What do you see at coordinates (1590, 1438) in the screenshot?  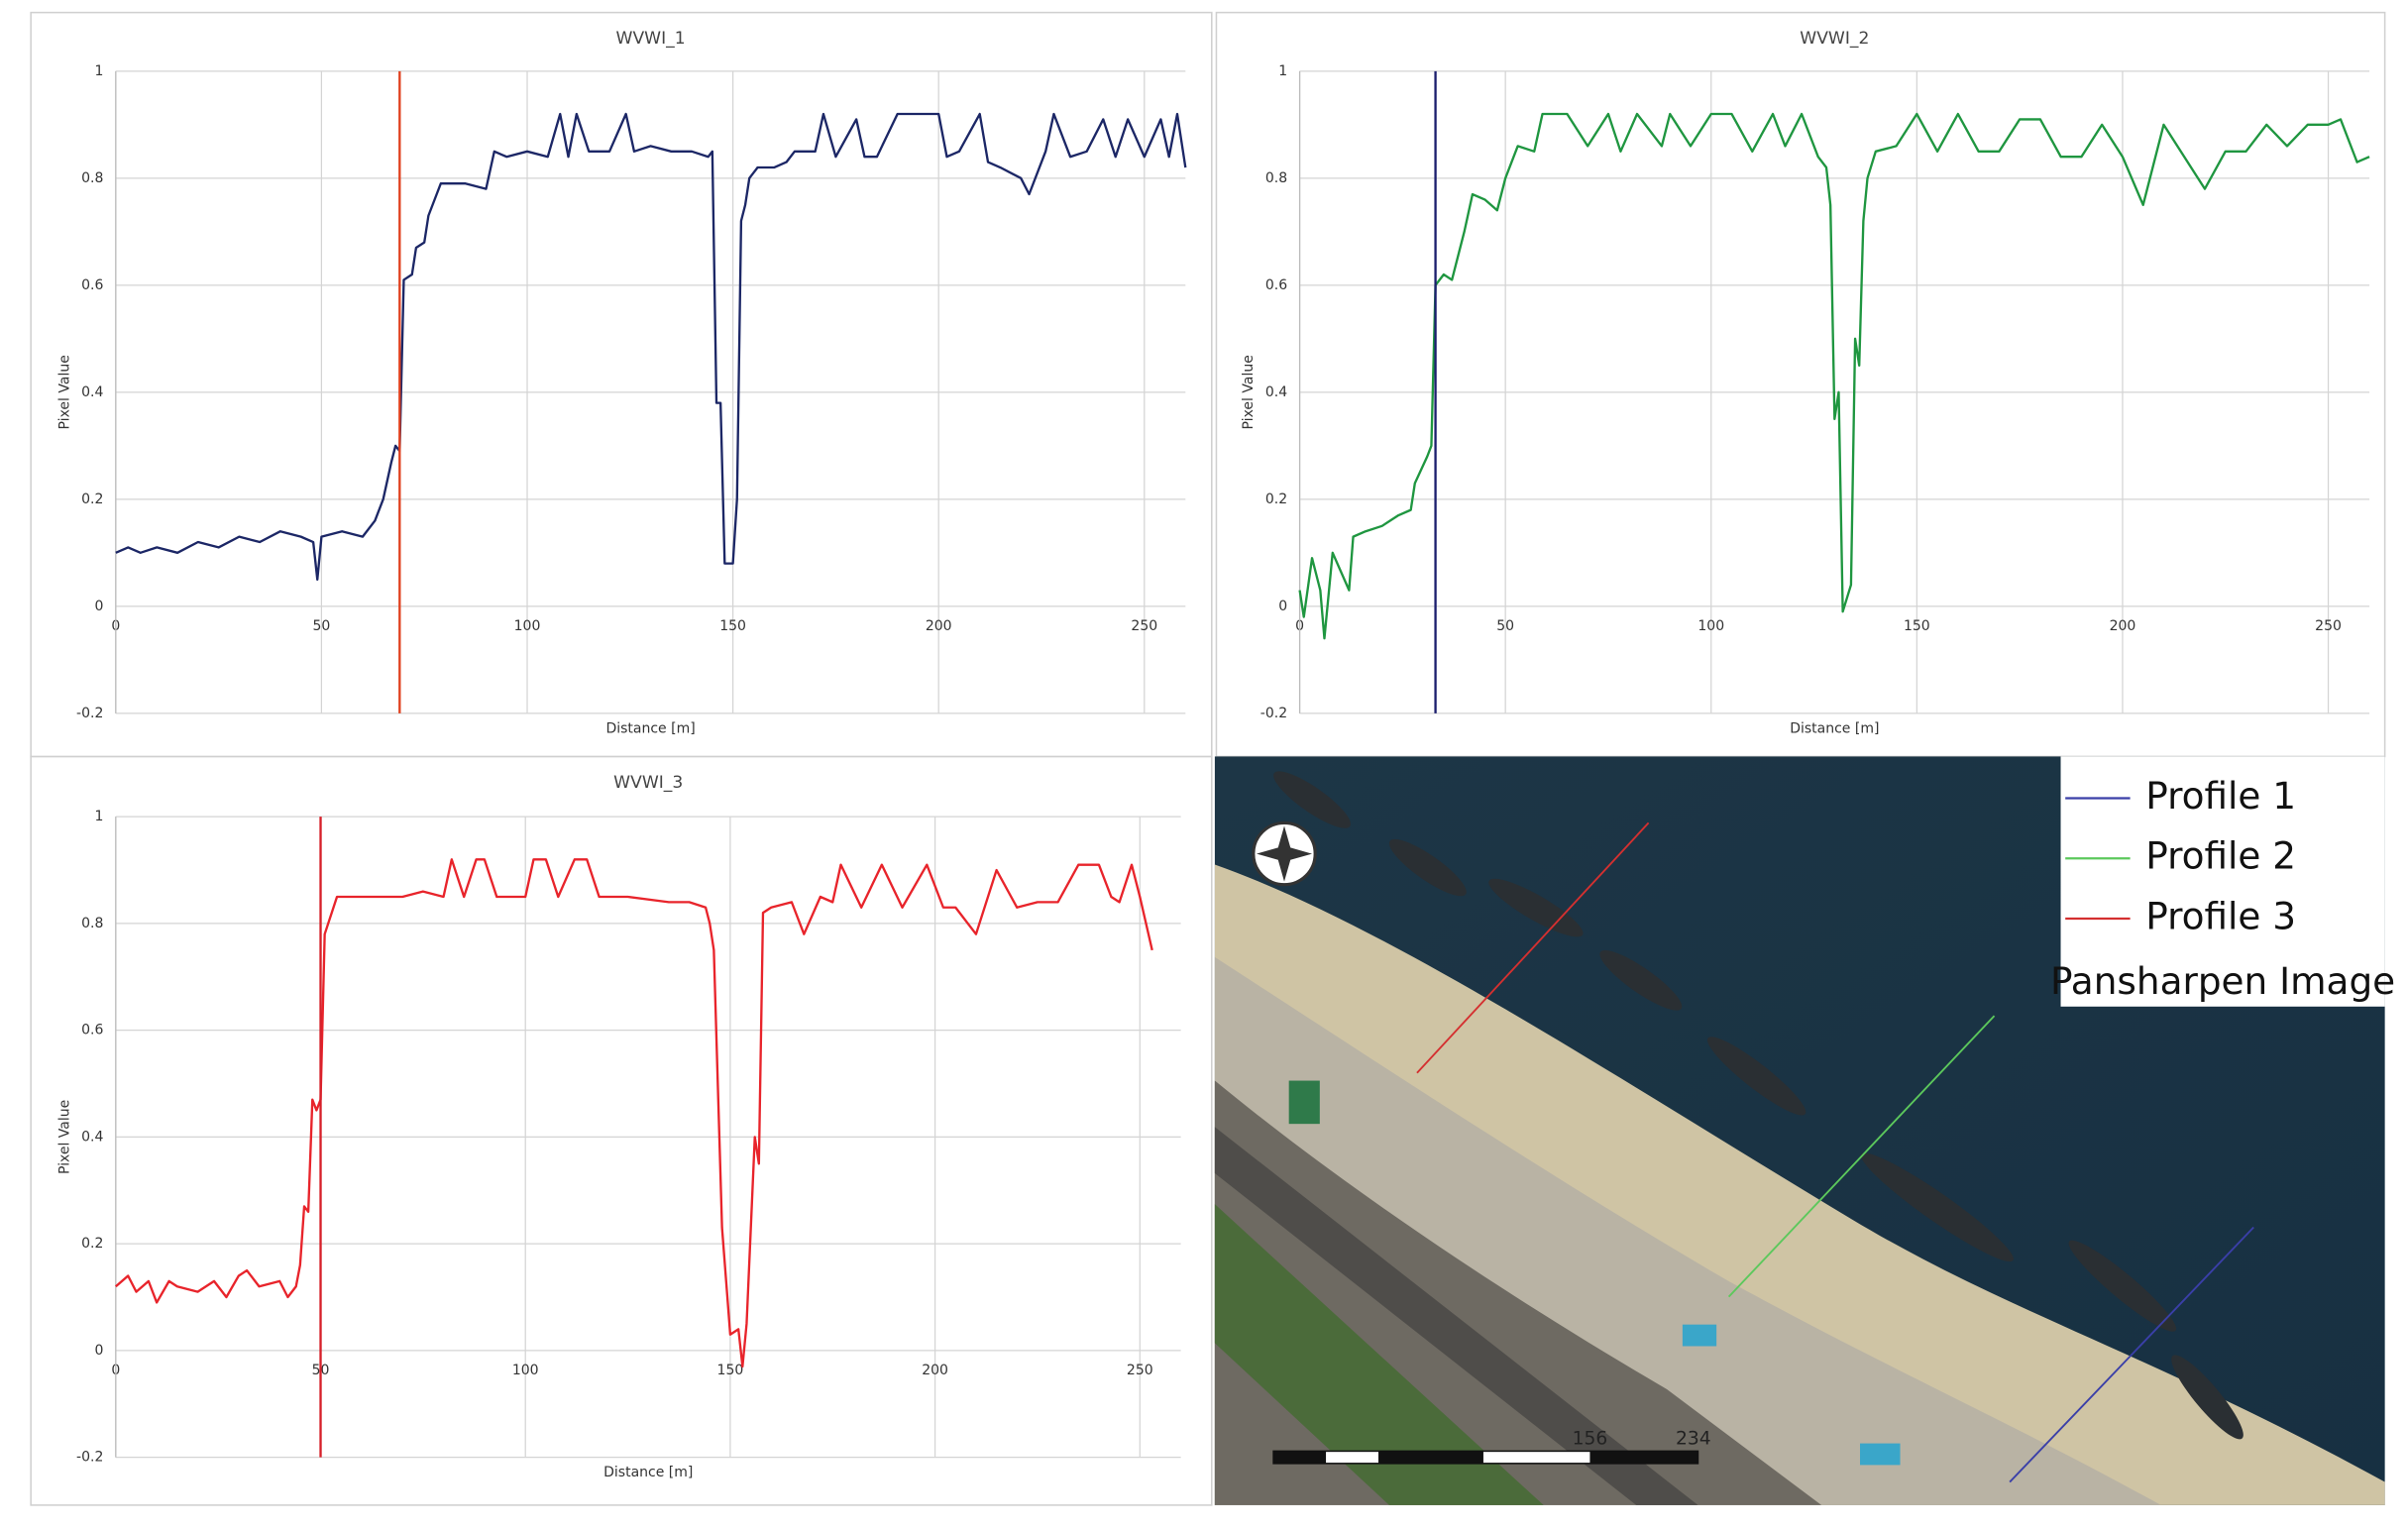 I see `scale-label: 156` at bounding box center [1590, 1438].